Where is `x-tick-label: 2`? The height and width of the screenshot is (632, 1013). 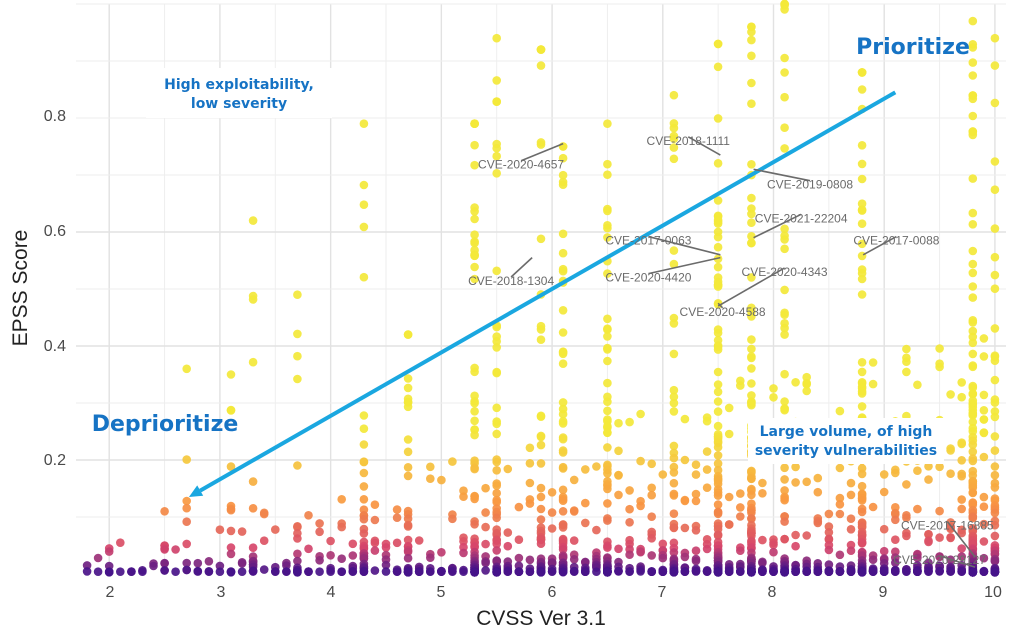 x-tick-label: 2 is located at coordinates (110, 592).